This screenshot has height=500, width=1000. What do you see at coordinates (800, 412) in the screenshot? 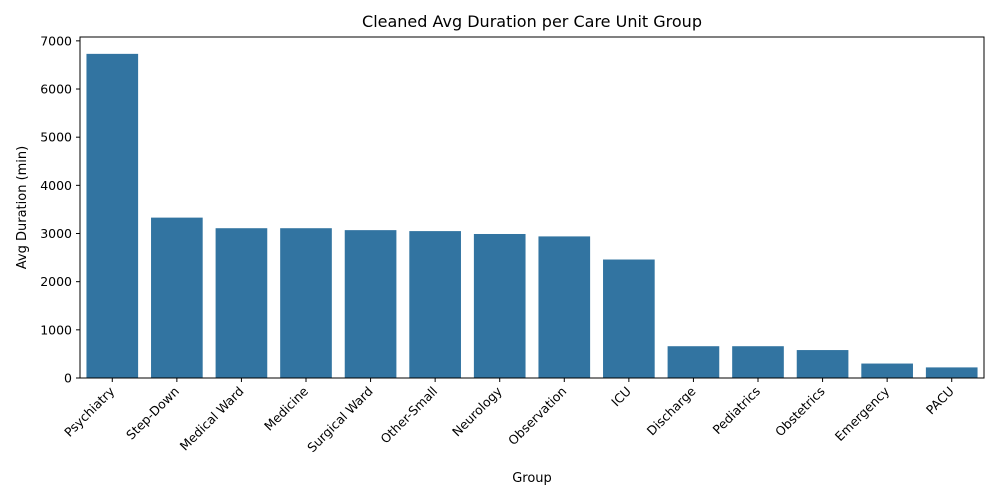
I see `x-tick-label: Obstetrics` at bounding box center [800, 412].